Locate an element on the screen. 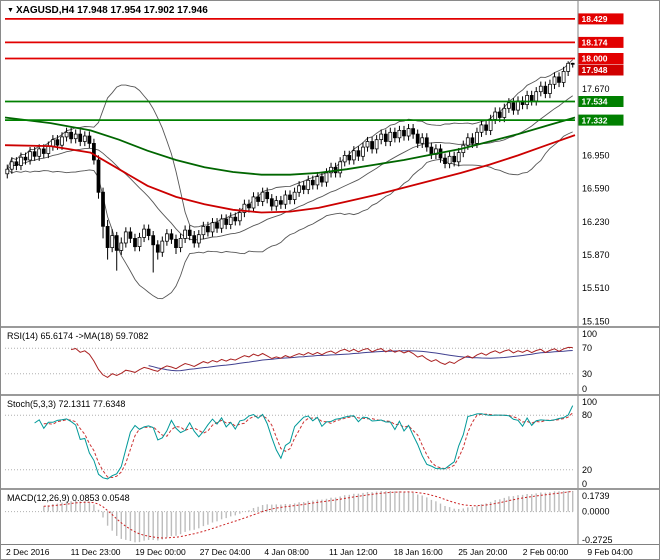 The width and height of the screenshot is (660, 560). stoch-main-line is located at coordinates (304, 442).